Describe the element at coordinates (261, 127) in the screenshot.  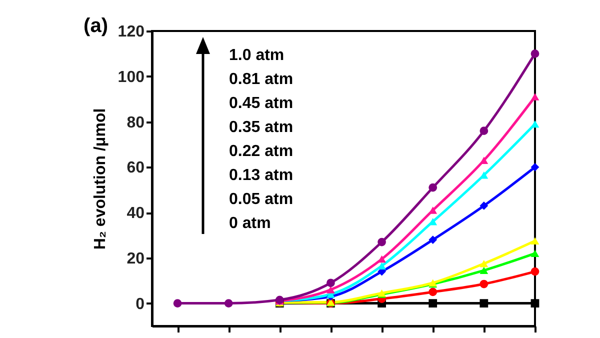
I see `annotation: 0.35 atm` at that location.